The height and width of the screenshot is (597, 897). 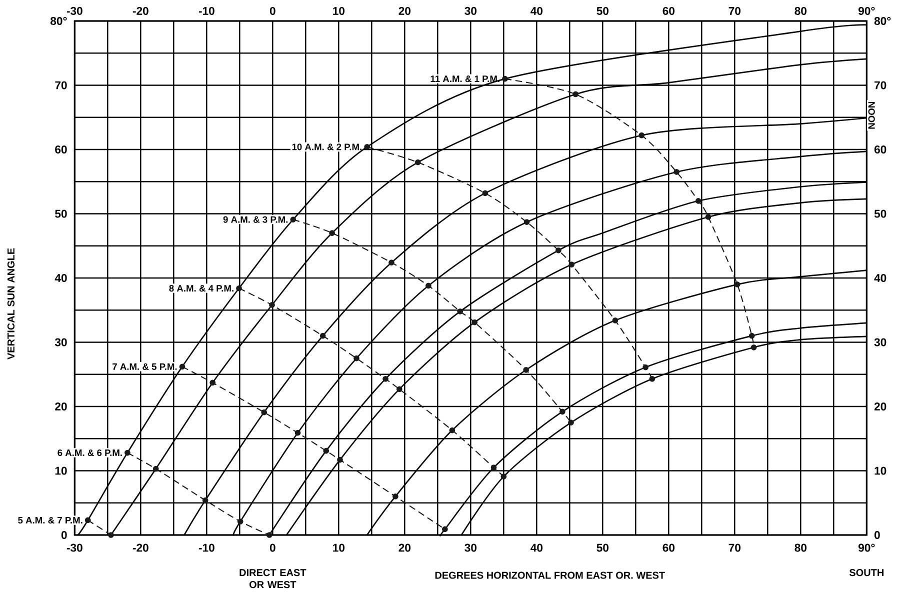 What do you see at coordinates (880, 406) in the screenshot?
I see `y2-tick-label: 20` at bounding box center [880, 406].